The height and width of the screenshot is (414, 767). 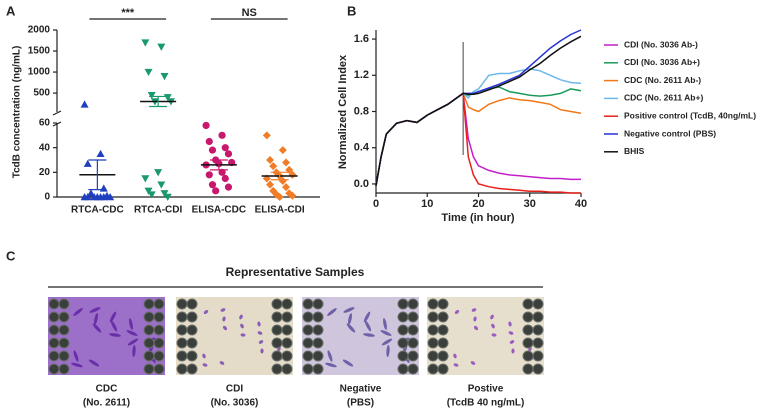 I want to click on y-tick-label: 60, so click(x=45, y=123).